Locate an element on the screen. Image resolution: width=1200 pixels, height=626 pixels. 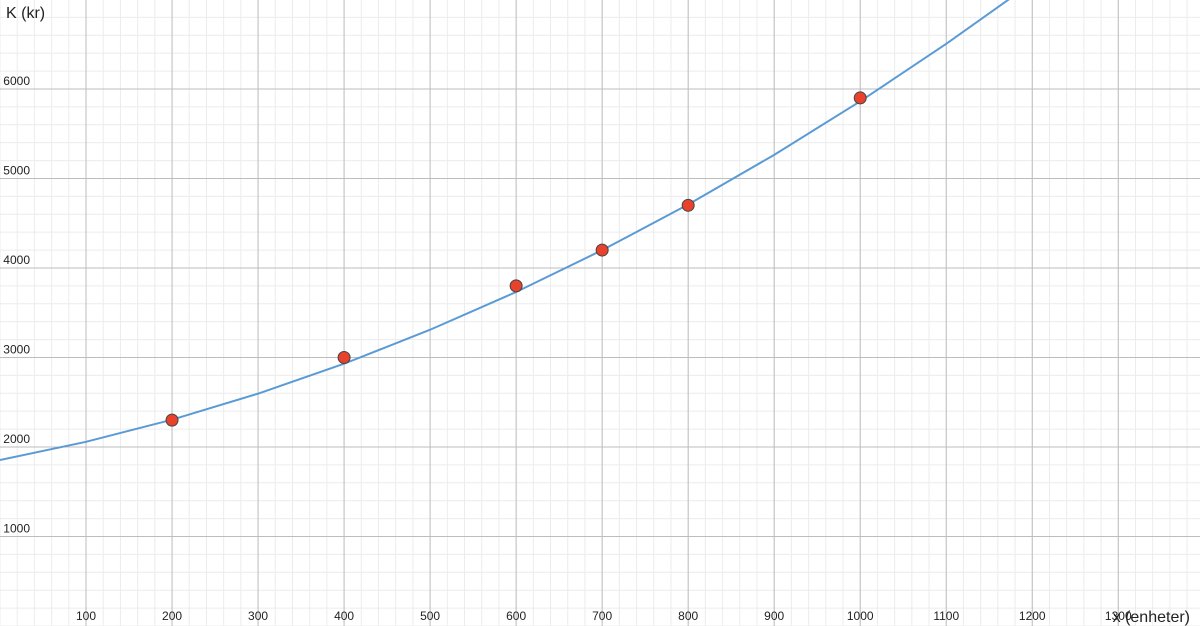
y-tick-label: 5000 is located at coordinates (16, 170).